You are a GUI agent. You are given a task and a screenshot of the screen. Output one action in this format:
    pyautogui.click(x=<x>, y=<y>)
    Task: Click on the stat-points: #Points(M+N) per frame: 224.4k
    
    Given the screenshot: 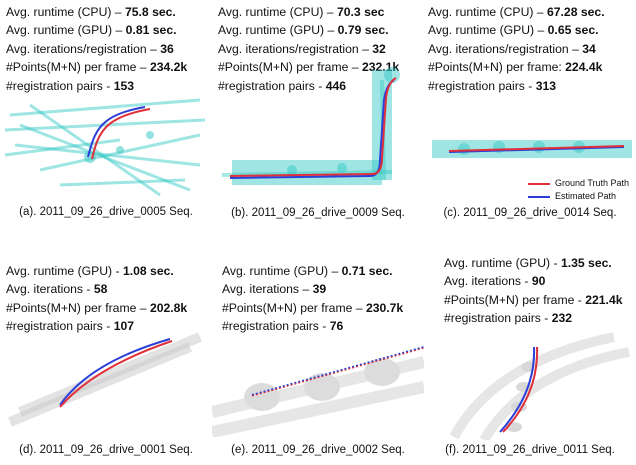 What is the action you would take?
    pyautogui.click(x=515, y=67)
    